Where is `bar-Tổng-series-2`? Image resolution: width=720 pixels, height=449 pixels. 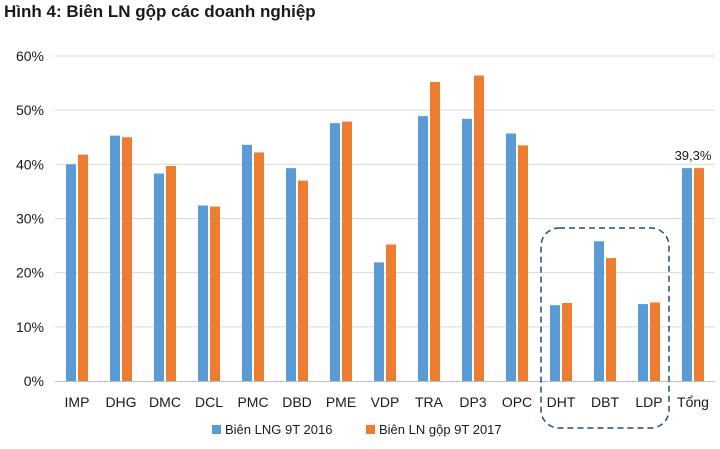 bar-Tổng-series-2 is located at coordinates (699, 274).